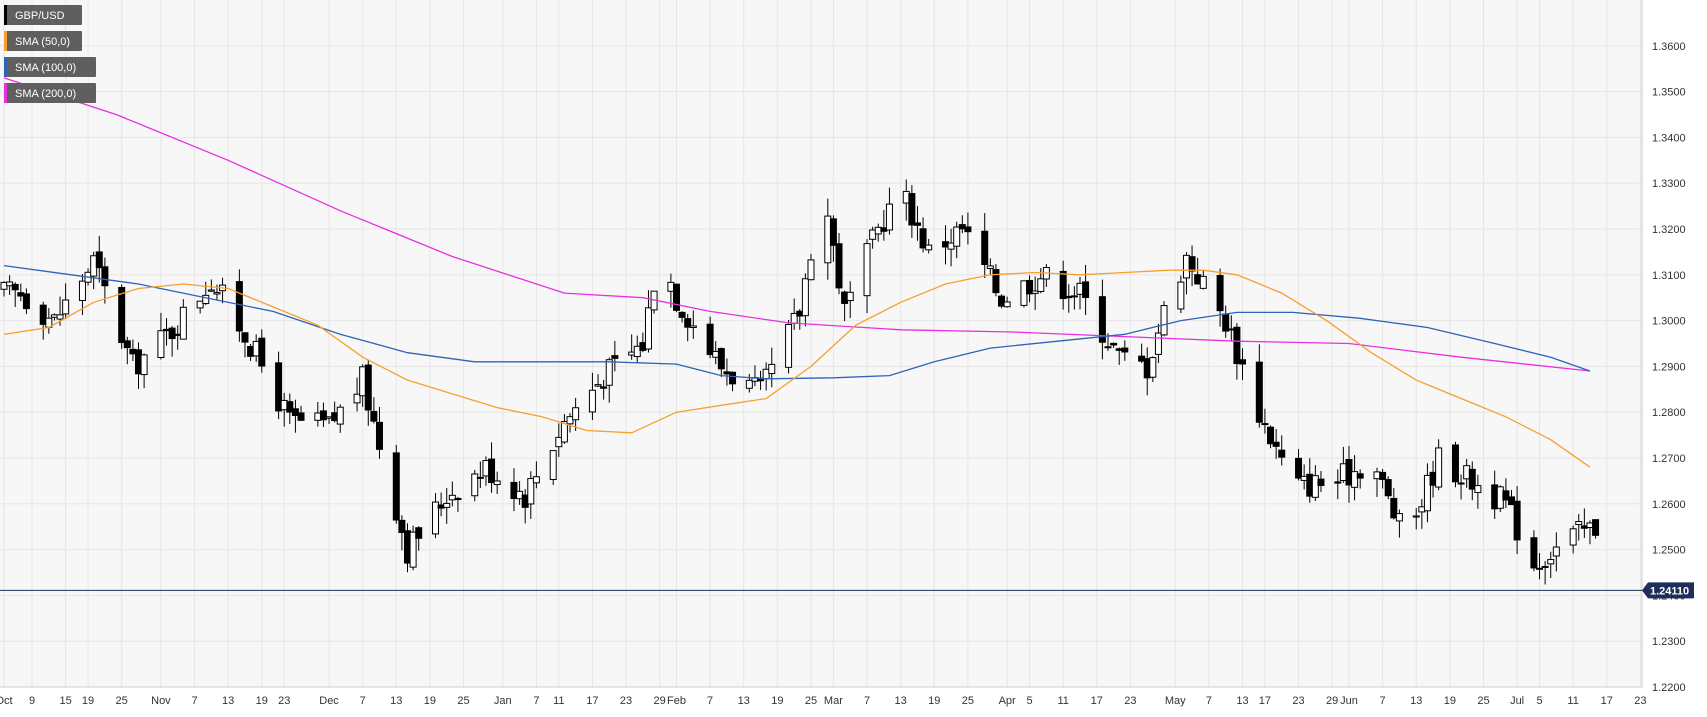 Image resolution: width=1707 pixels, height=717 pixels. I want to click on legend-item: SMA (200,0), so click(50, 93).